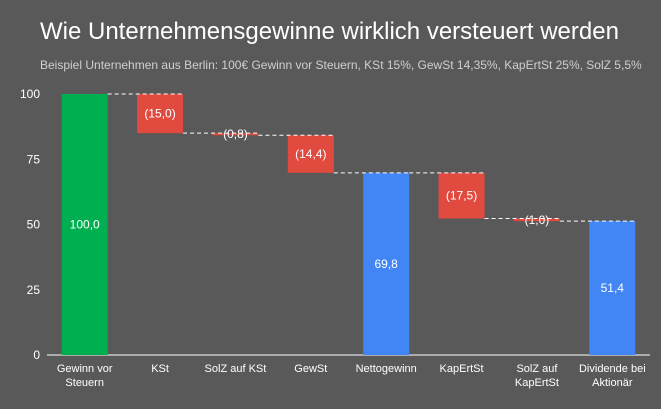 This screenshot has height=409, width=661. I want to click on x-category-label: Gewinn vor, so click(85, 369).